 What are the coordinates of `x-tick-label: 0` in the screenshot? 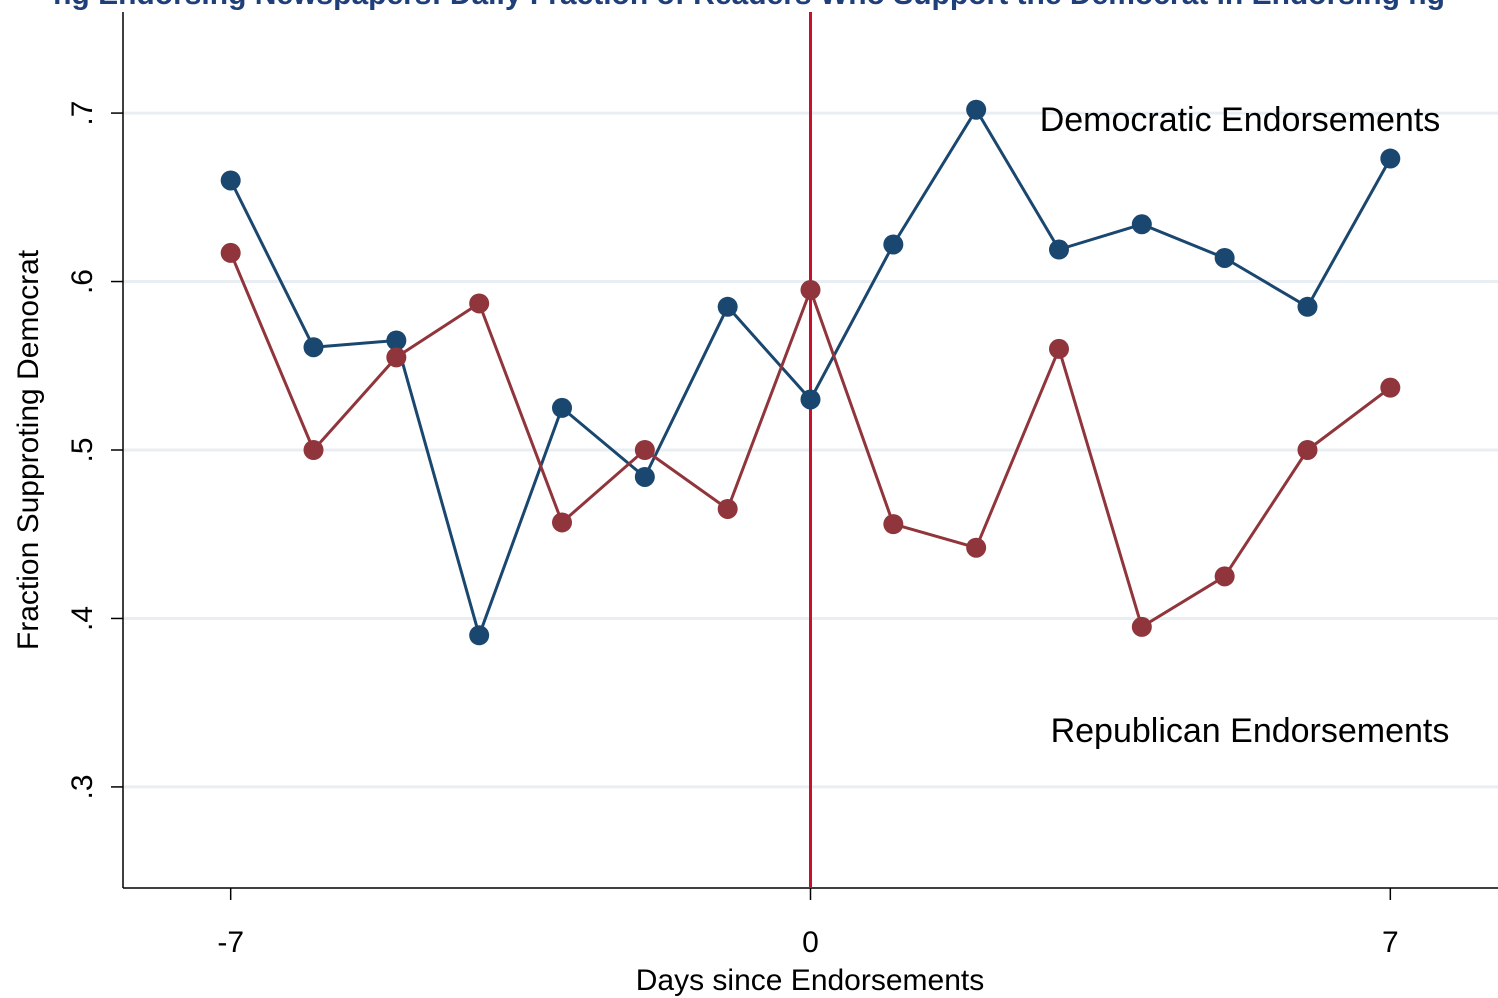 It's located at (810, 942).